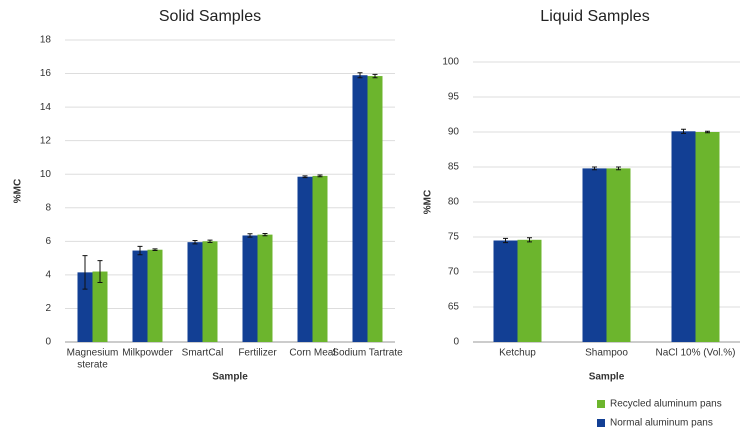 The width and height of the screenshot is (748, 431). Describe the element at coordinates (48, 275) in the screenshot. I see `y-tick-label: 4` at that location.